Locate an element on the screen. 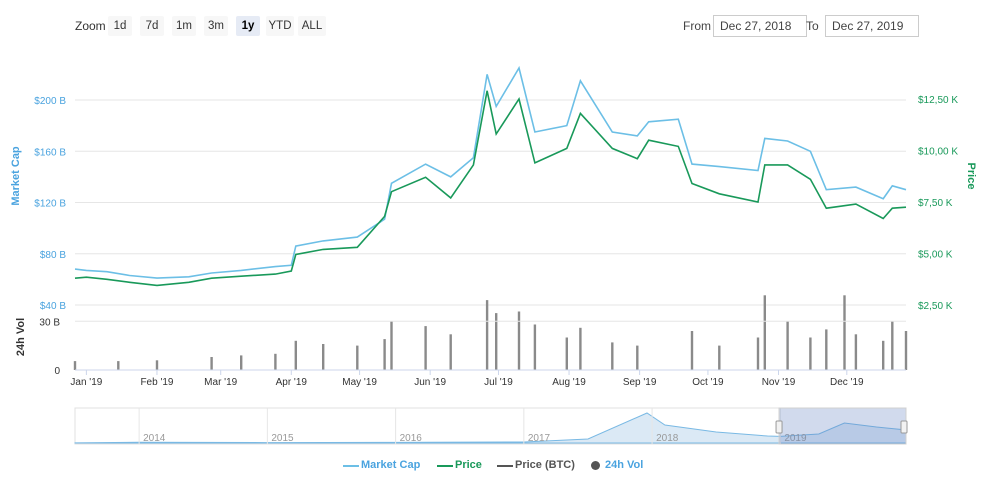  zoom-1y-button: 1y is located at coordinates (248, 26).